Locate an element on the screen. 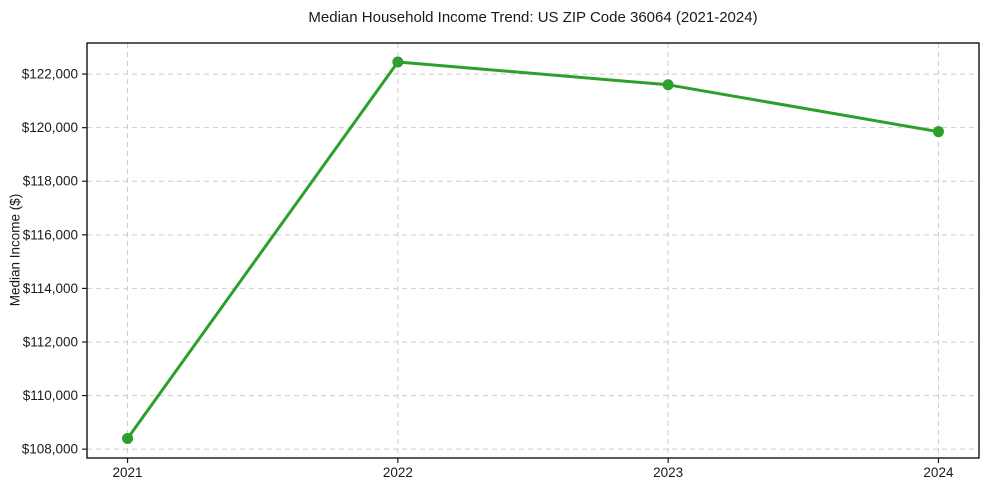 The width and height of the screenshot is (989, 490). y-tick-label: $116,000 is located at coordinates (50, 234).